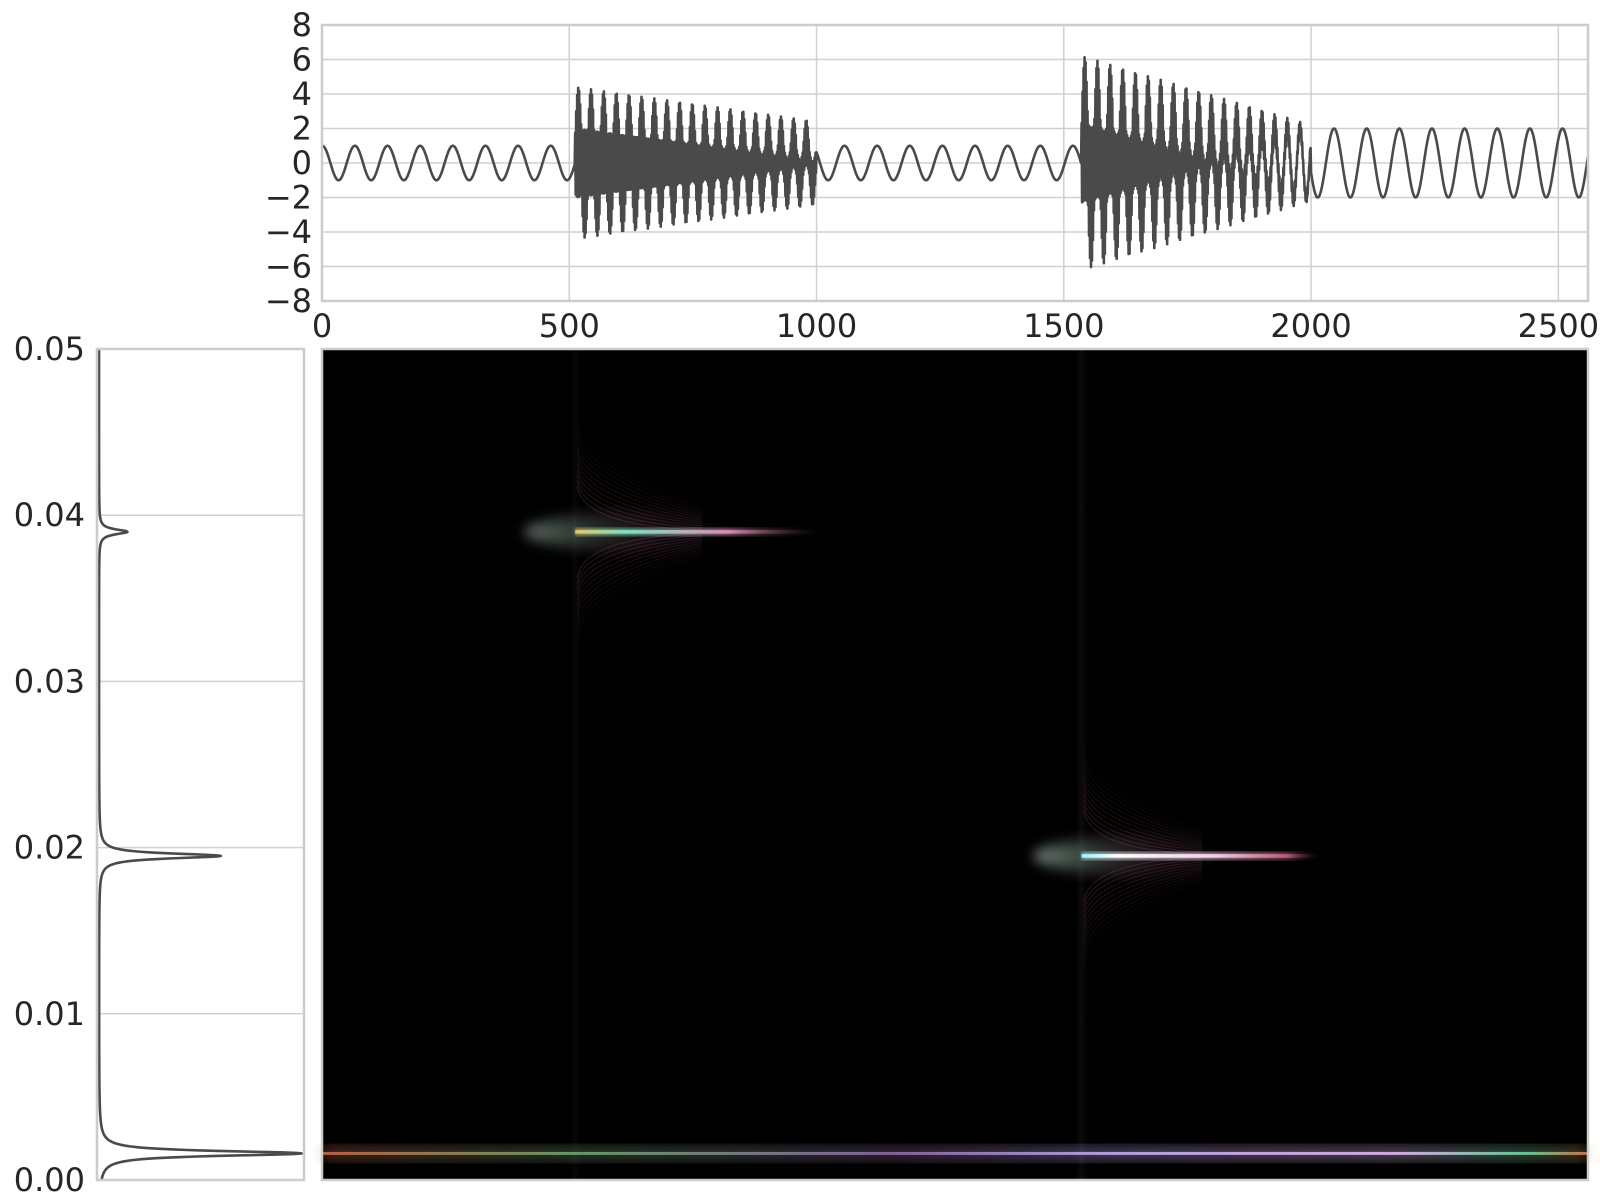 The image size is (1600, 1200). What do you see at coordinates (302, 94) in the screenshot?
I see `signal-y-tick-label: 4` at bounding box center [302, 94].